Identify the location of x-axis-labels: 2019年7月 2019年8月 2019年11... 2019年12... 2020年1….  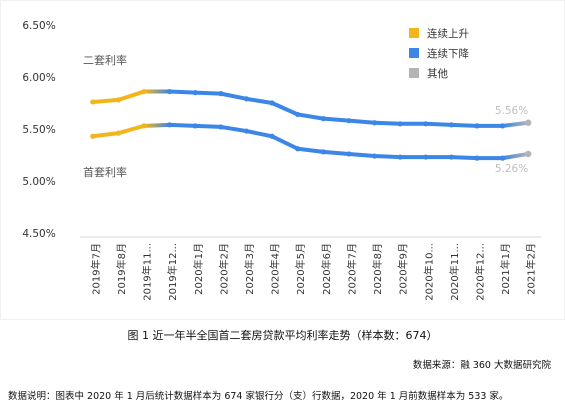
(313, 272).